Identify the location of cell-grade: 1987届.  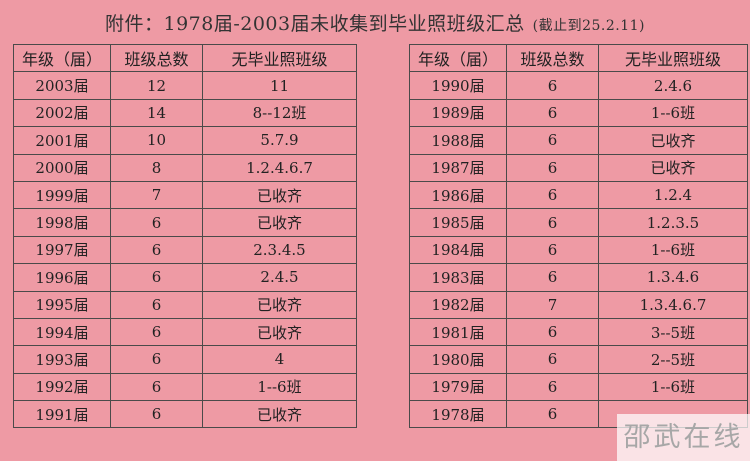
(458, 167).